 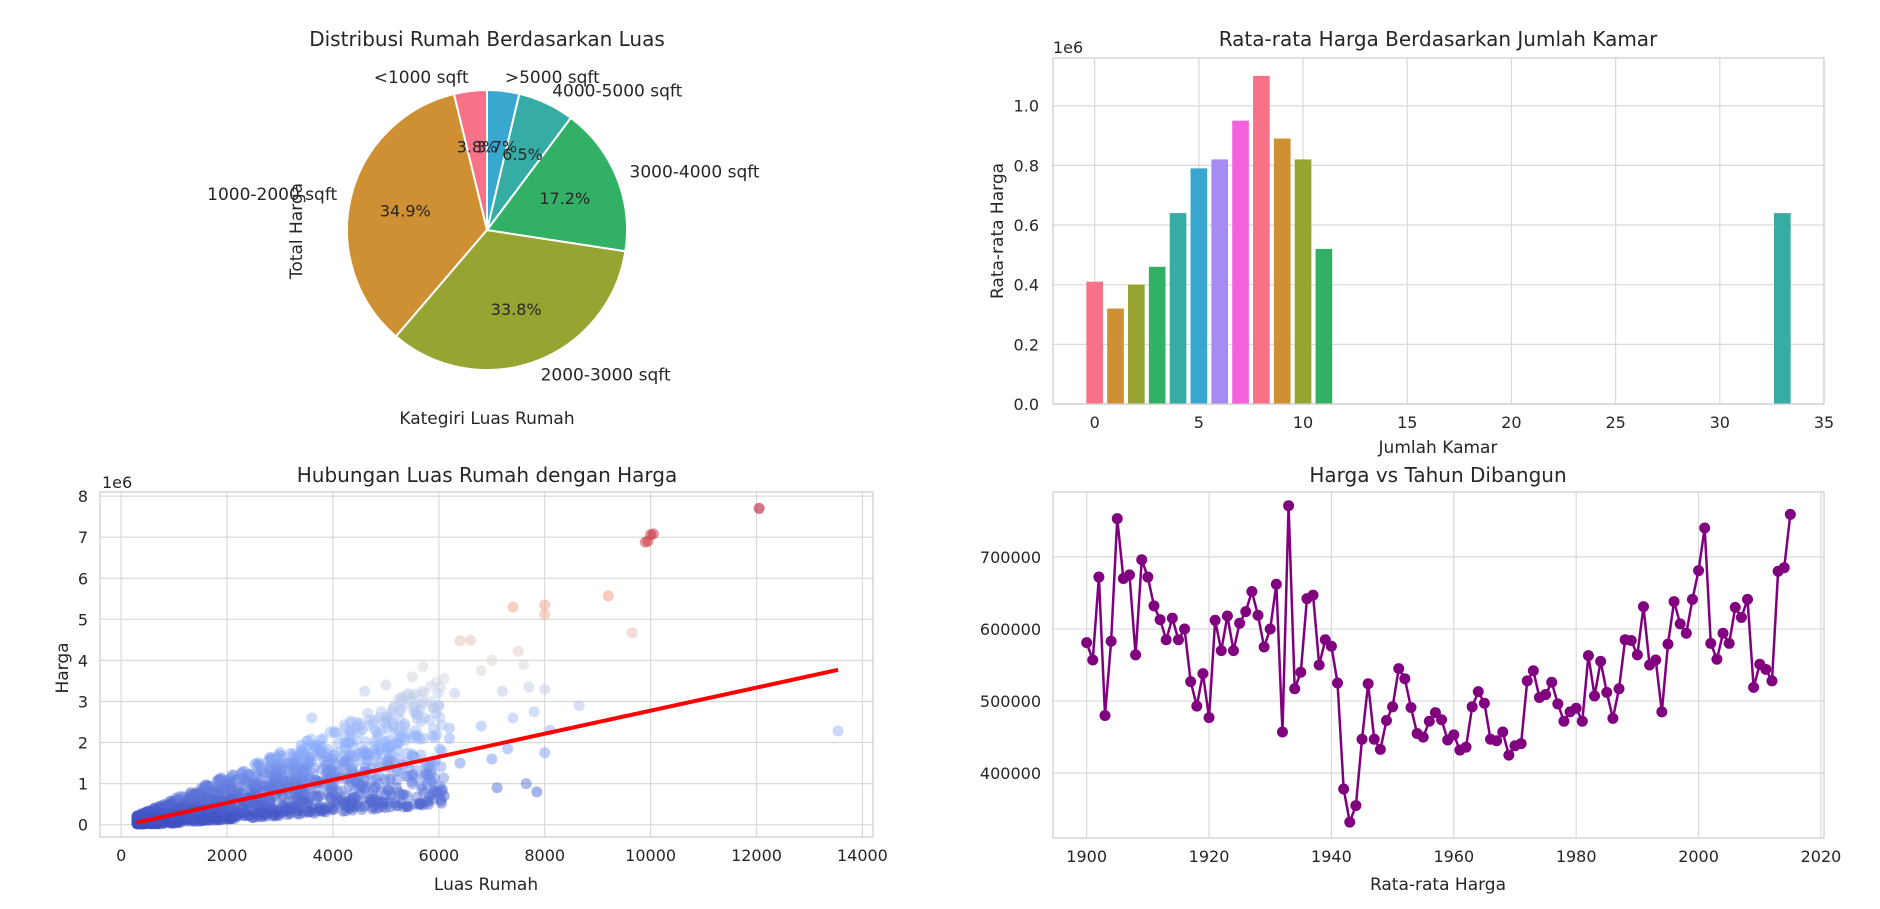 What do you see at coordinates (1010, 557) in the screenshot?
I see `line-y-tick-label: 700000` at bounding box center [1010, 557].